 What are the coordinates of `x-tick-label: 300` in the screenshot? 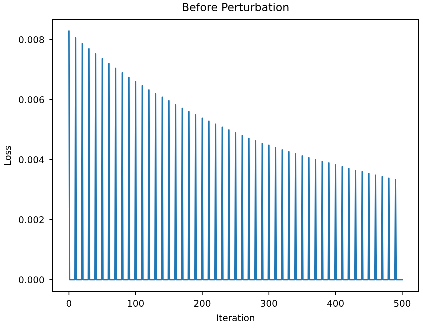 It's located at (269, 304).